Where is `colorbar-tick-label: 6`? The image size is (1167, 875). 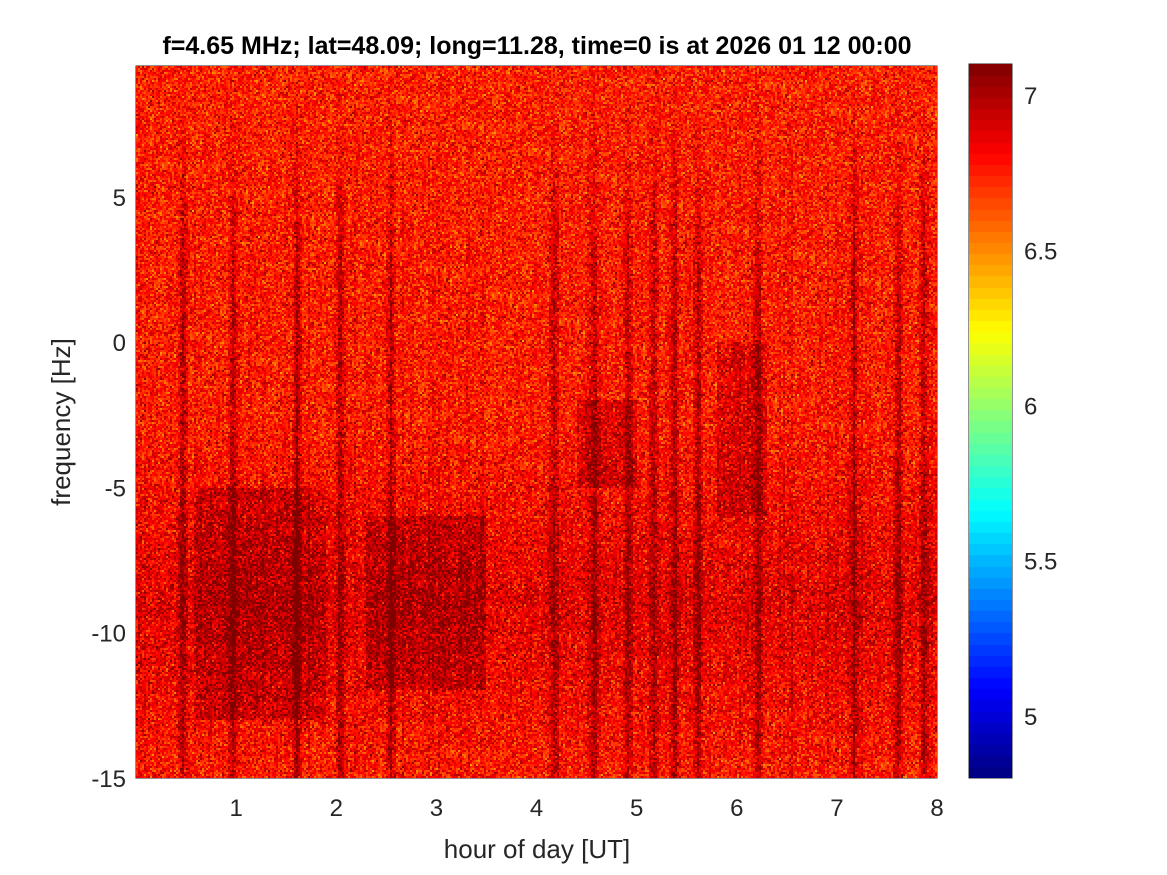
colorbar-tick-label: 6 is located at coordinates (1030, 406).